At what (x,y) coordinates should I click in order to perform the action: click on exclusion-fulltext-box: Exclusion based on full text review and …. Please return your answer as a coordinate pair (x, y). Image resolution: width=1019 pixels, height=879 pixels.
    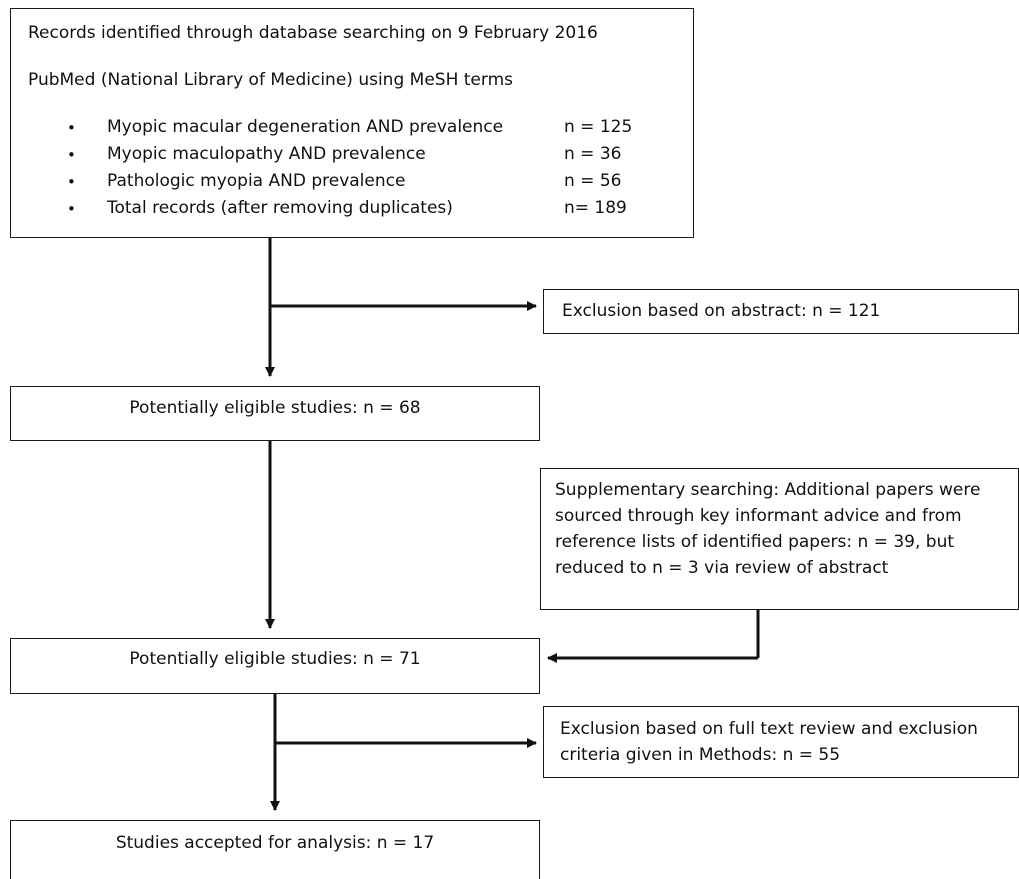
    Looking at the image, I should click on (781, 742).